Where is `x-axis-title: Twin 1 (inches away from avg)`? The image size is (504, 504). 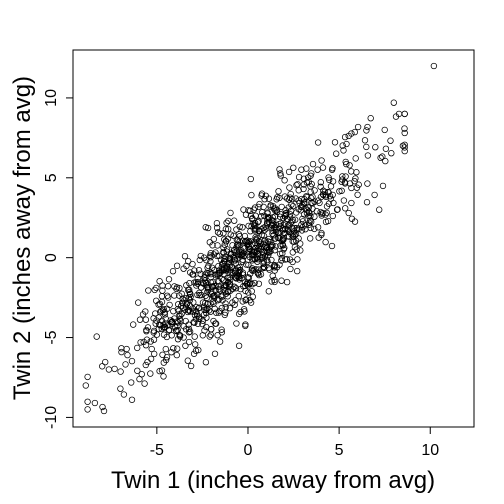 x-axis-title: Twin 1 (inches away from avg) is located at coordinates (273, 480).